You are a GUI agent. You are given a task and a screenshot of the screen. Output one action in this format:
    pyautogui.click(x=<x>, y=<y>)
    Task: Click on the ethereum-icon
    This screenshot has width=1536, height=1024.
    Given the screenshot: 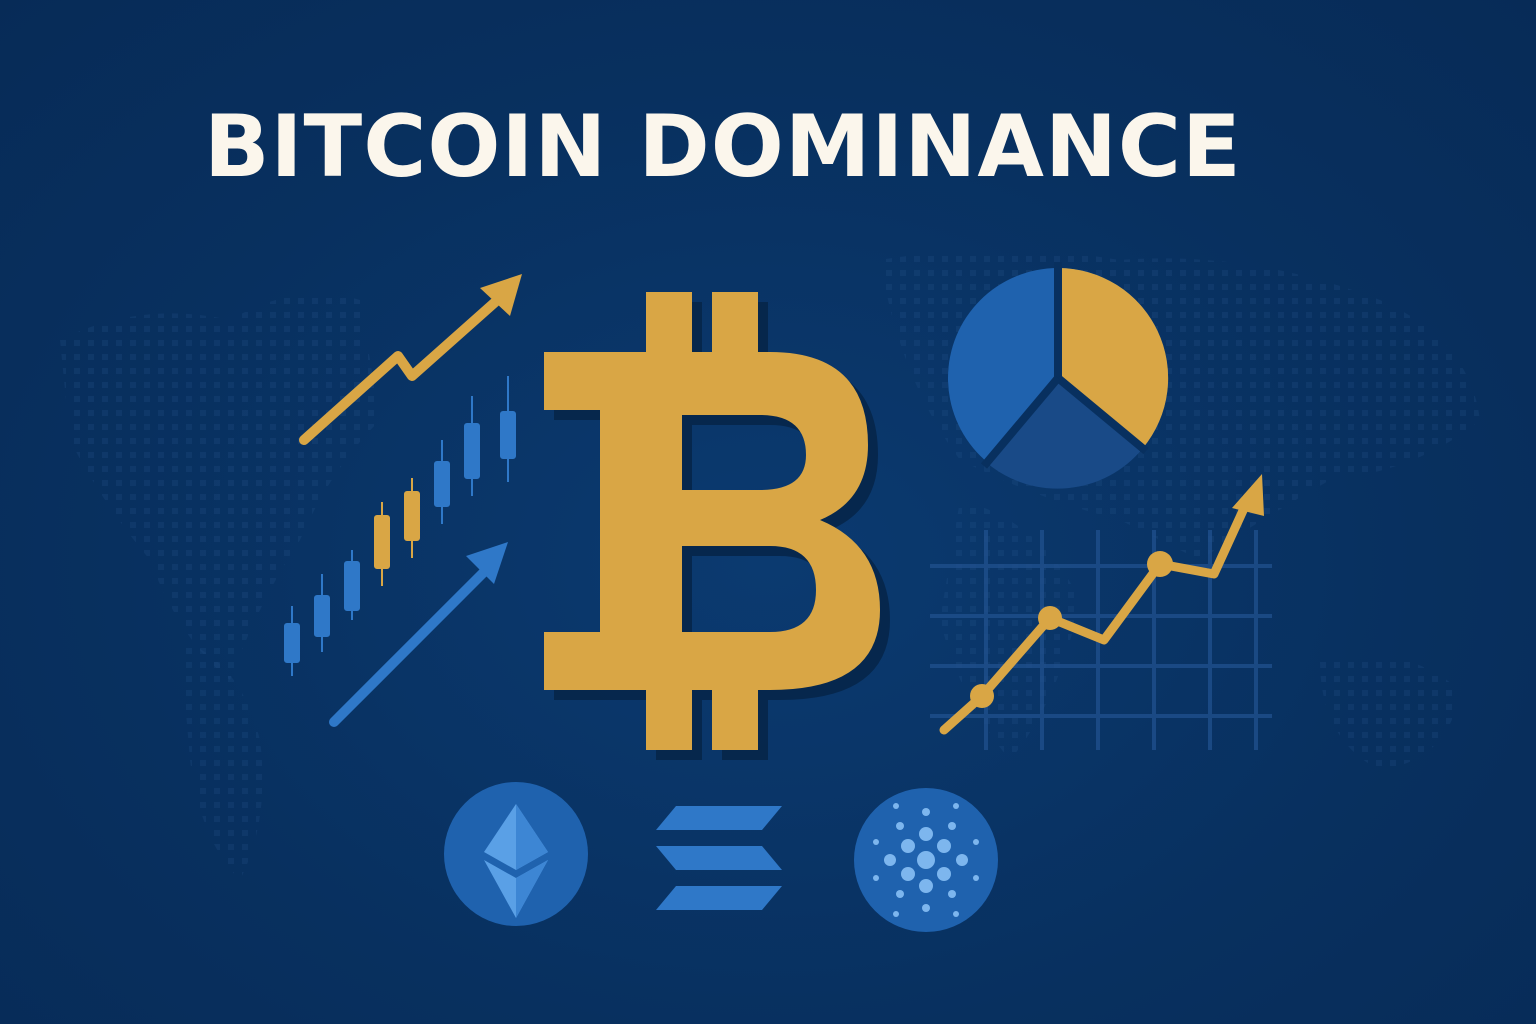 What is the action you would take?
    pyautogui.click(x=516, y=854)
    